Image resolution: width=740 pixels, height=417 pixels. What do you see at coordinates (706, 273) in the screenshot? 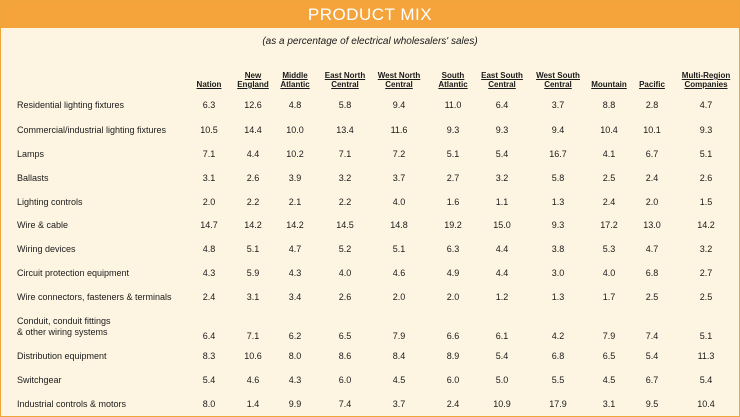
I see `table-cell: 2.7` at bounding box center [706, 273].